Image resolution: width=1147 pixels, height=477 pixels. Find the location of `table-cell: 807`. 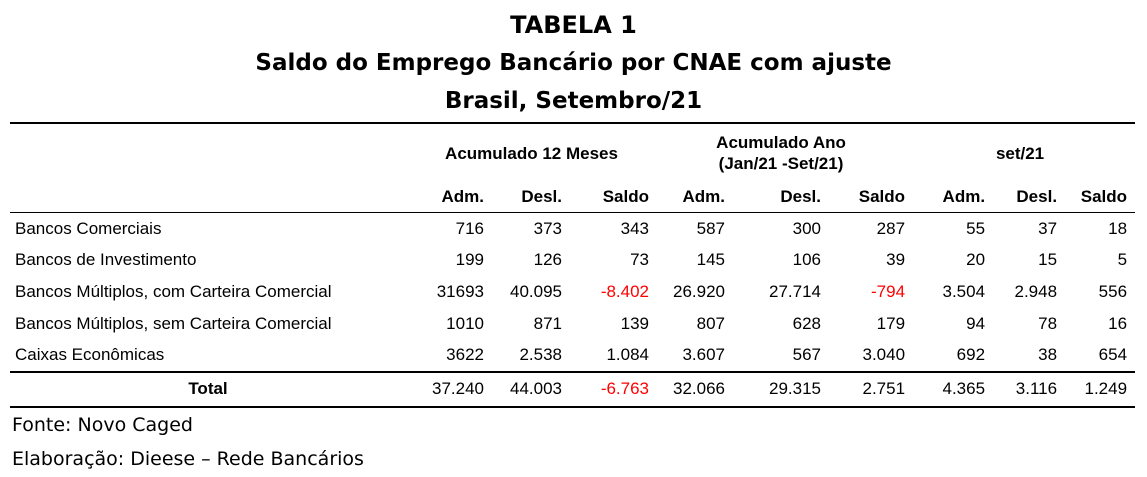

table-cell: 807 is located at coordinates (711, 323).